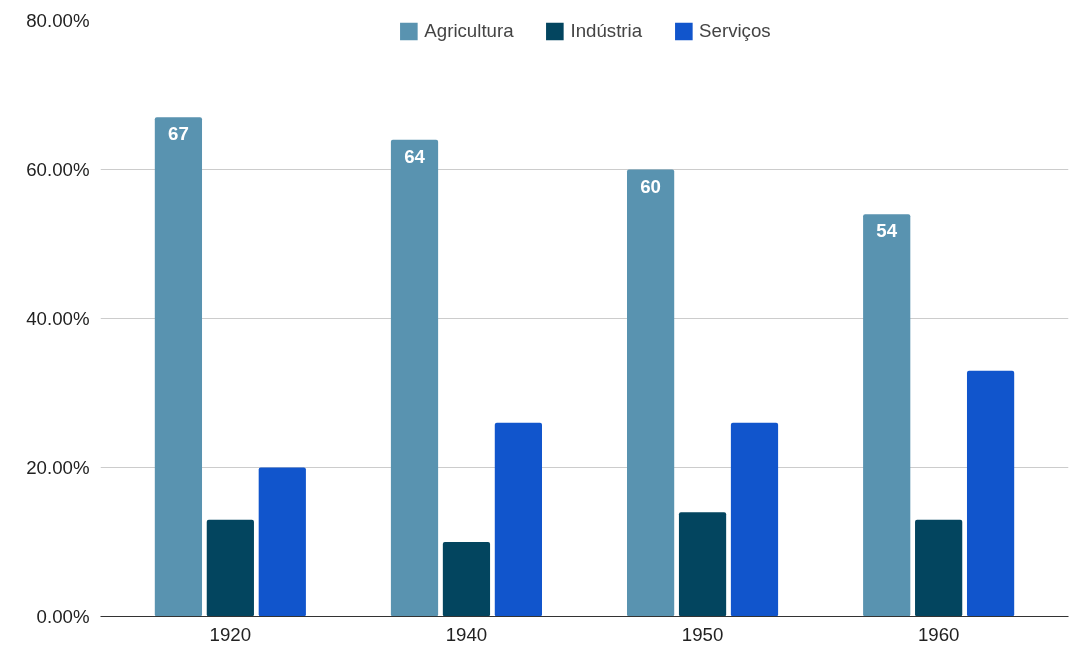 The width and height of the screenshot is (1073, 646). I want to click on legend-label: Serviços, so click(735, 31).